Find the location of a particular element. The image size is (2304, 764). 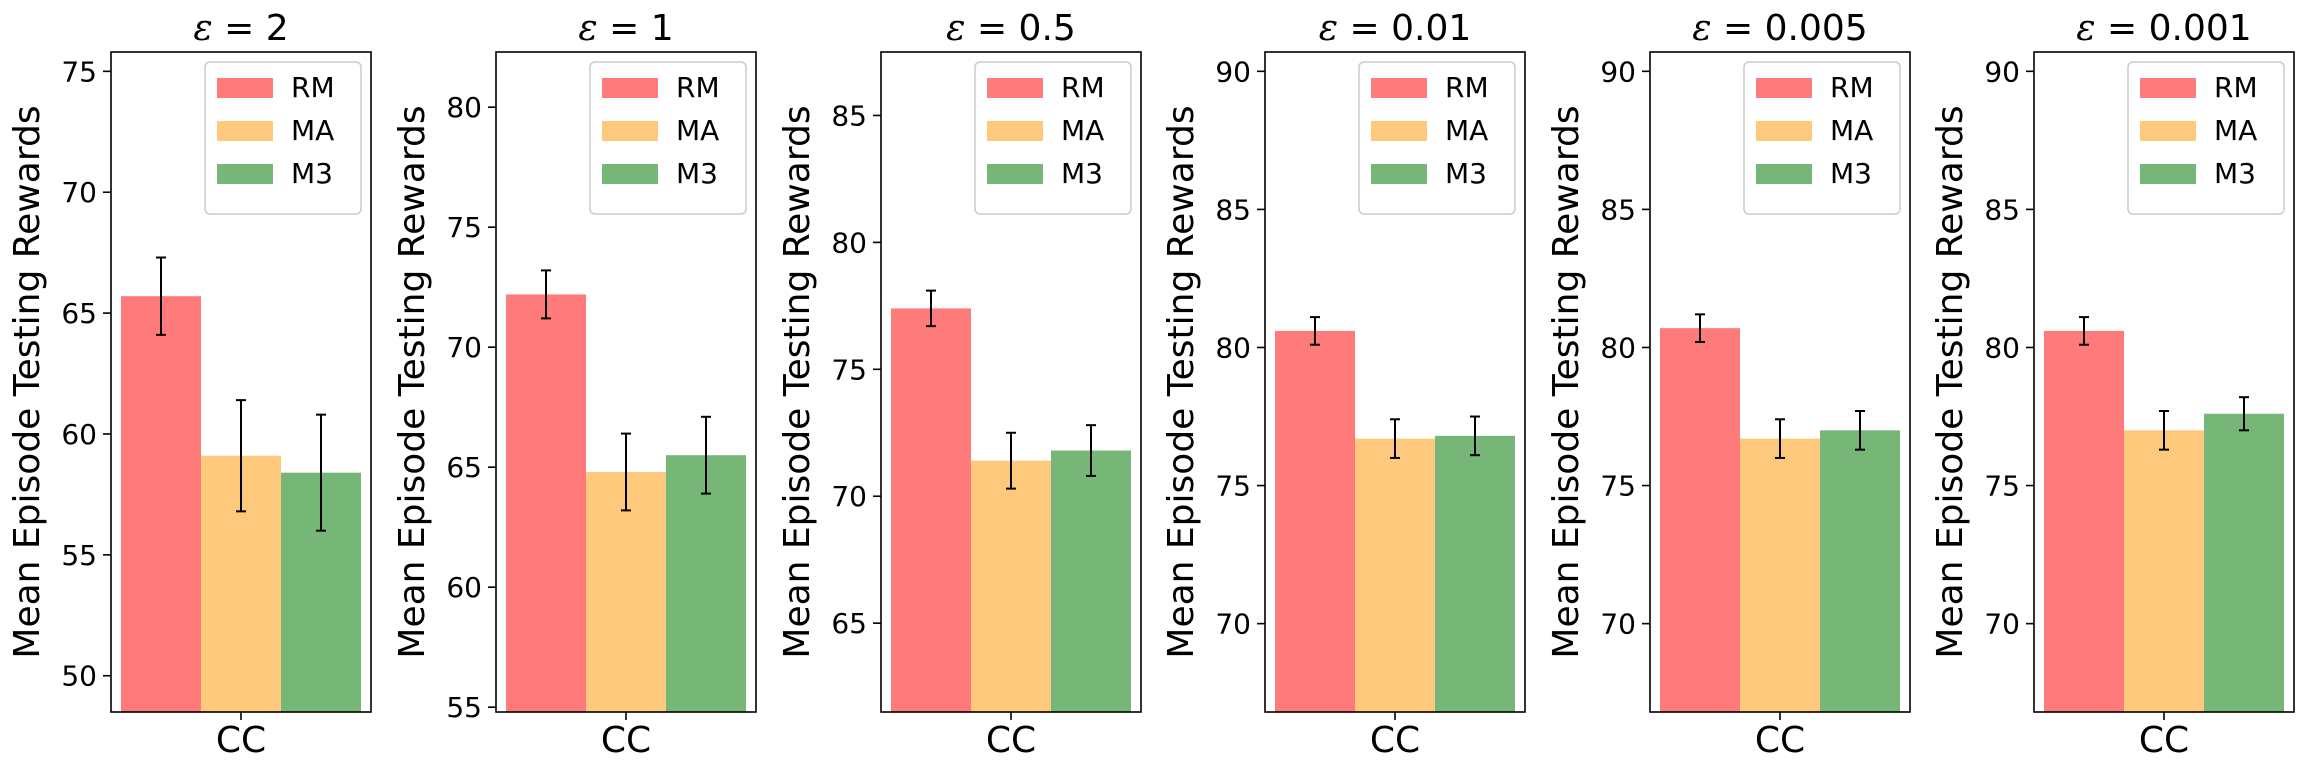

title-value: = 0.005 is located at coordinates (1790, 28).